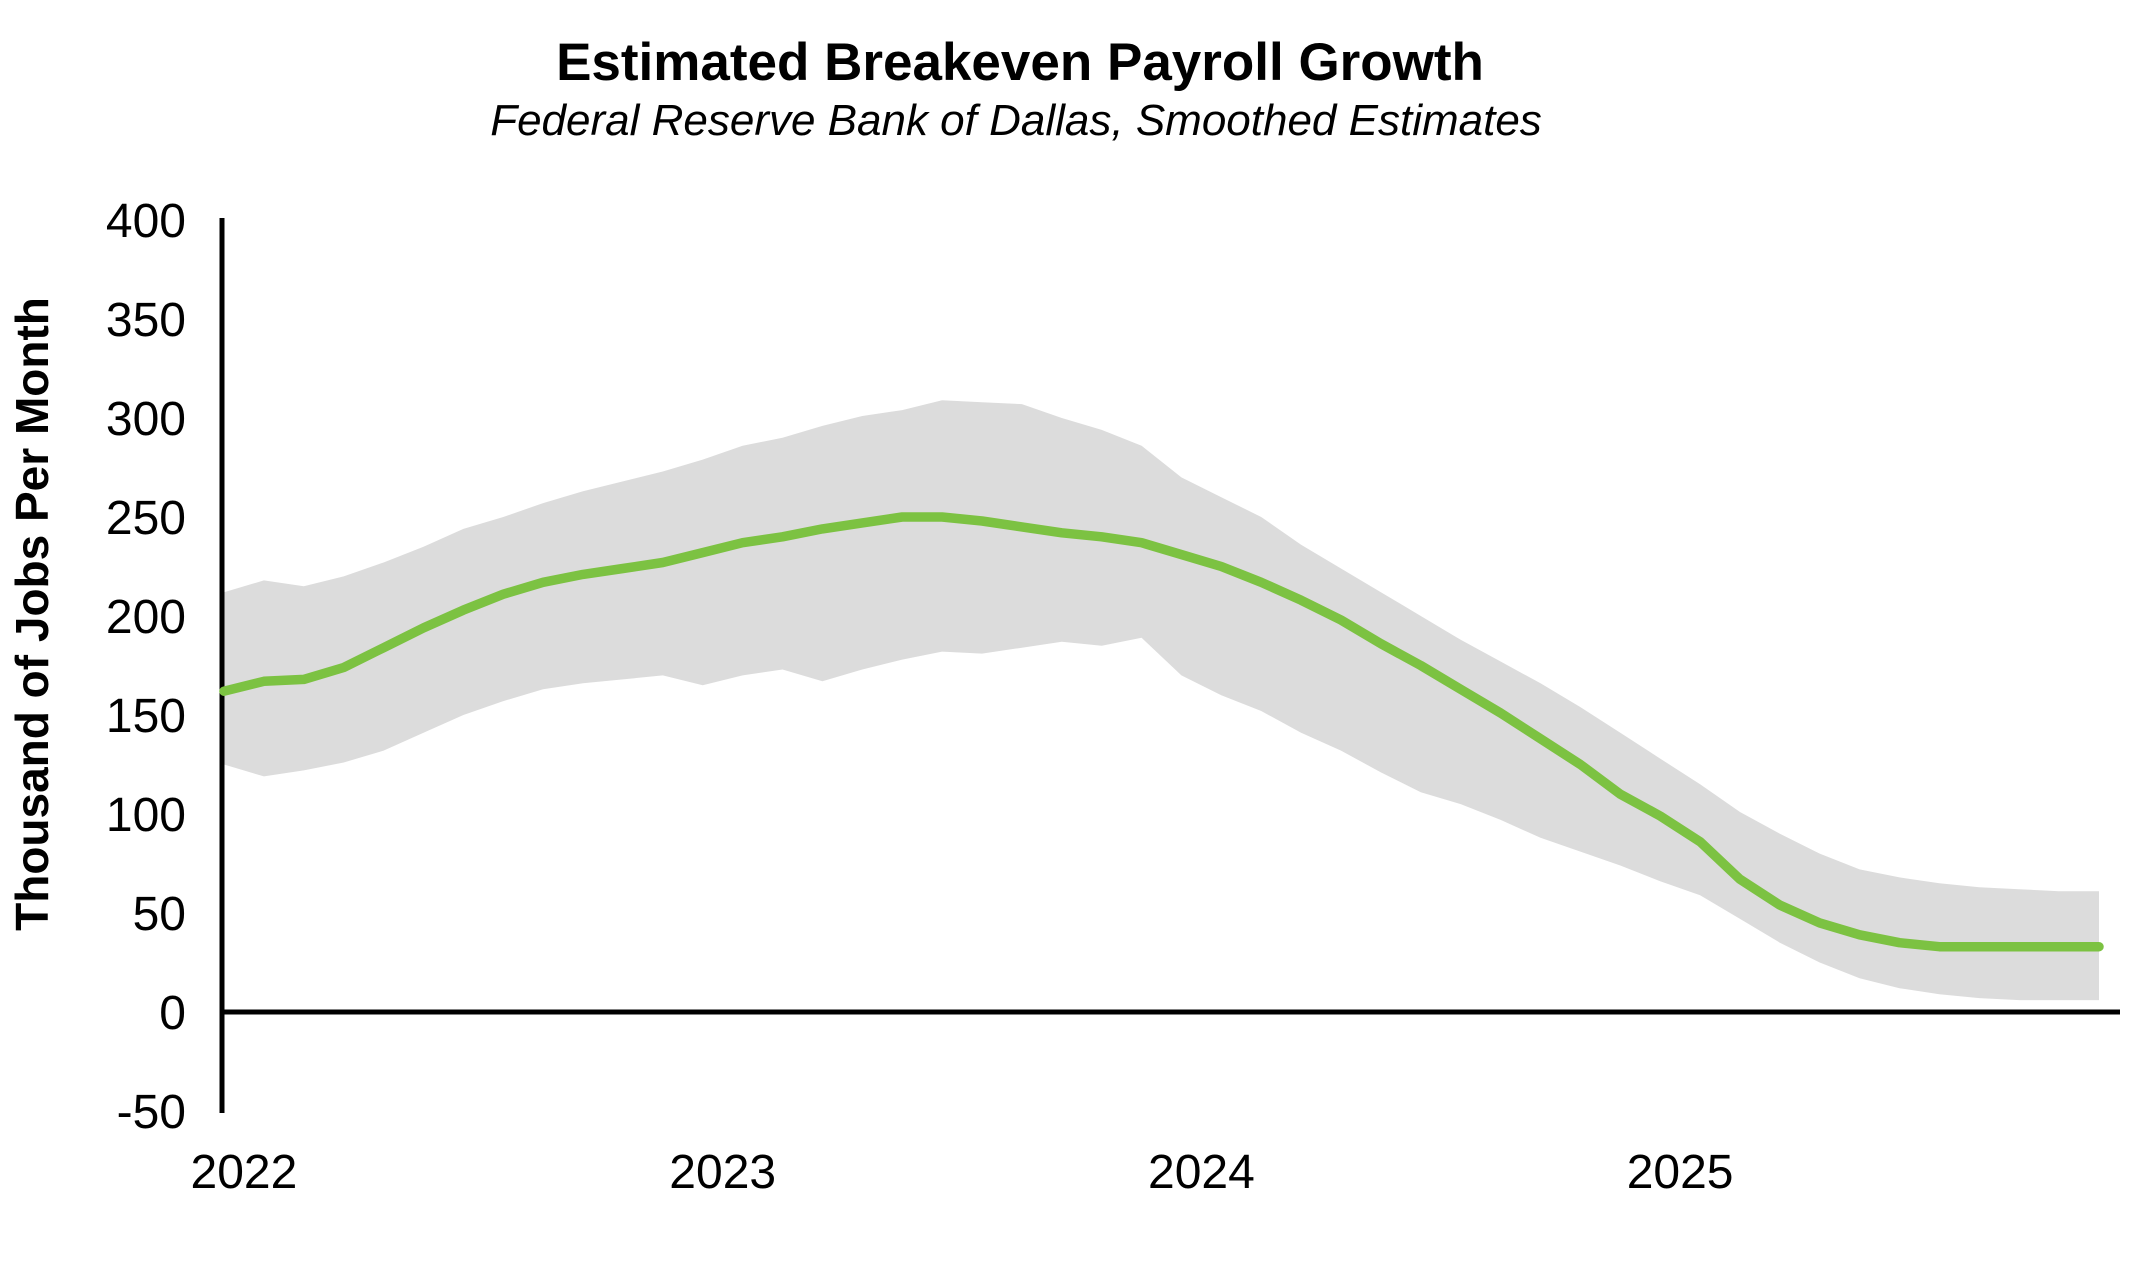  I want to click on y-tick-label: 400, so click(146, 221).